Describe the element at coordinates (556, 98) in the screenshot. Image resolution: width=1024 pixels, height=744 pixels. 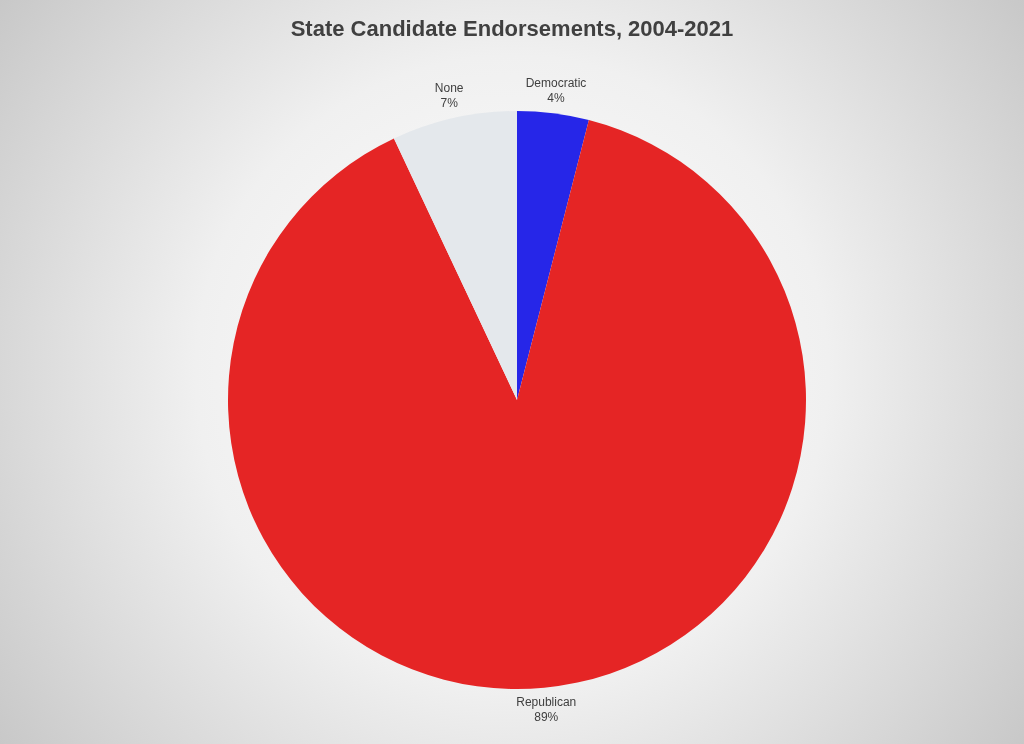
I see `data-label: 4%` at that location.